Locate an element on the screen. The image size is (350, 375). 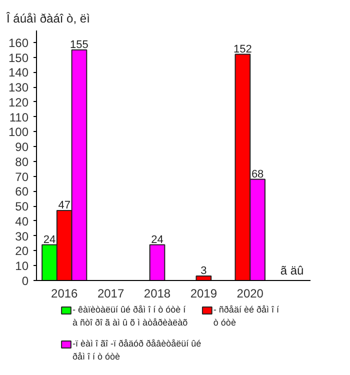
y-tick-label: 100 is located at coordinates (18, 132).